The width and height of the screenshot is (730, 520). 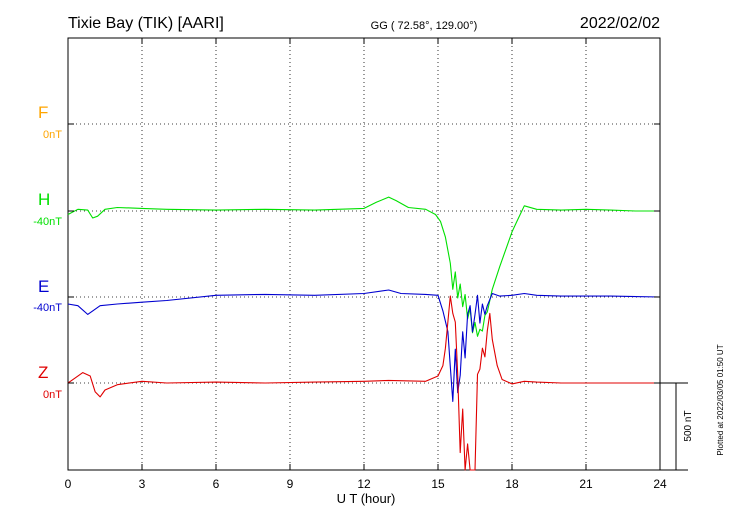 What do you see at coordinates (44, 199) in the screenshot?
I see `channel-label-h: H` at bounding box center [44, 199].